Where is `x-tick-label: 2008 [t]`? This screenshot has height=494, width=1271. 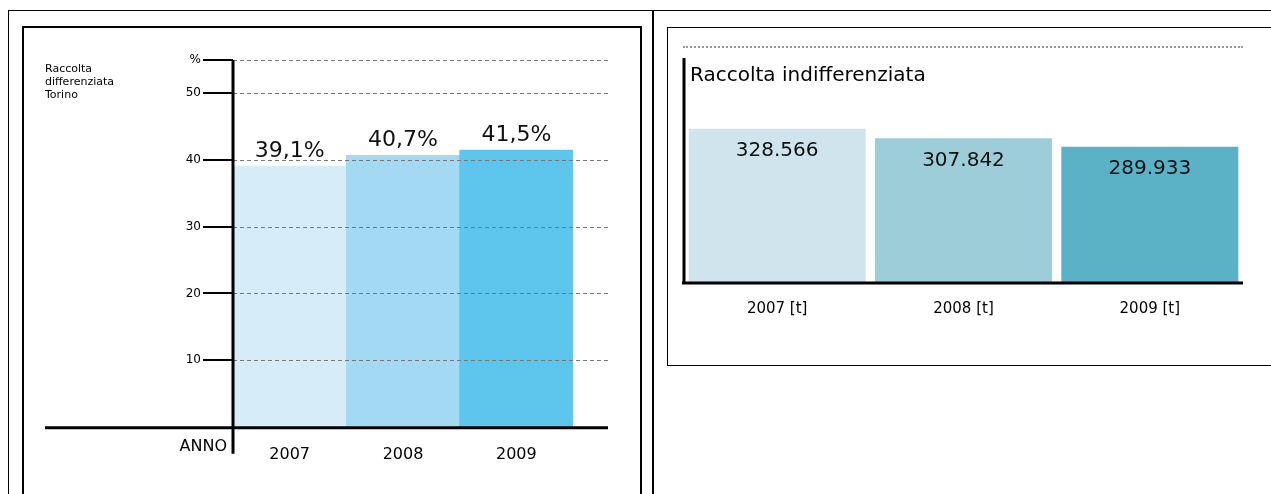
x-tick-label: 2008 [t] is located at coordinates (963, 307).